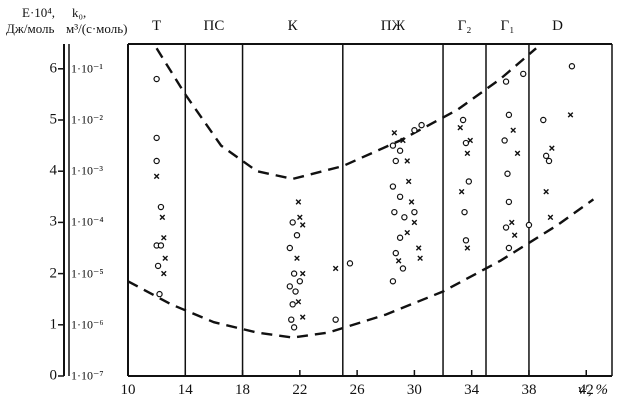 The height and width of the screenshot is (405, 618). Describe the element at coordinates (128, 390) in the screenshot. I see `x-tick-label-0: 10` at that location.